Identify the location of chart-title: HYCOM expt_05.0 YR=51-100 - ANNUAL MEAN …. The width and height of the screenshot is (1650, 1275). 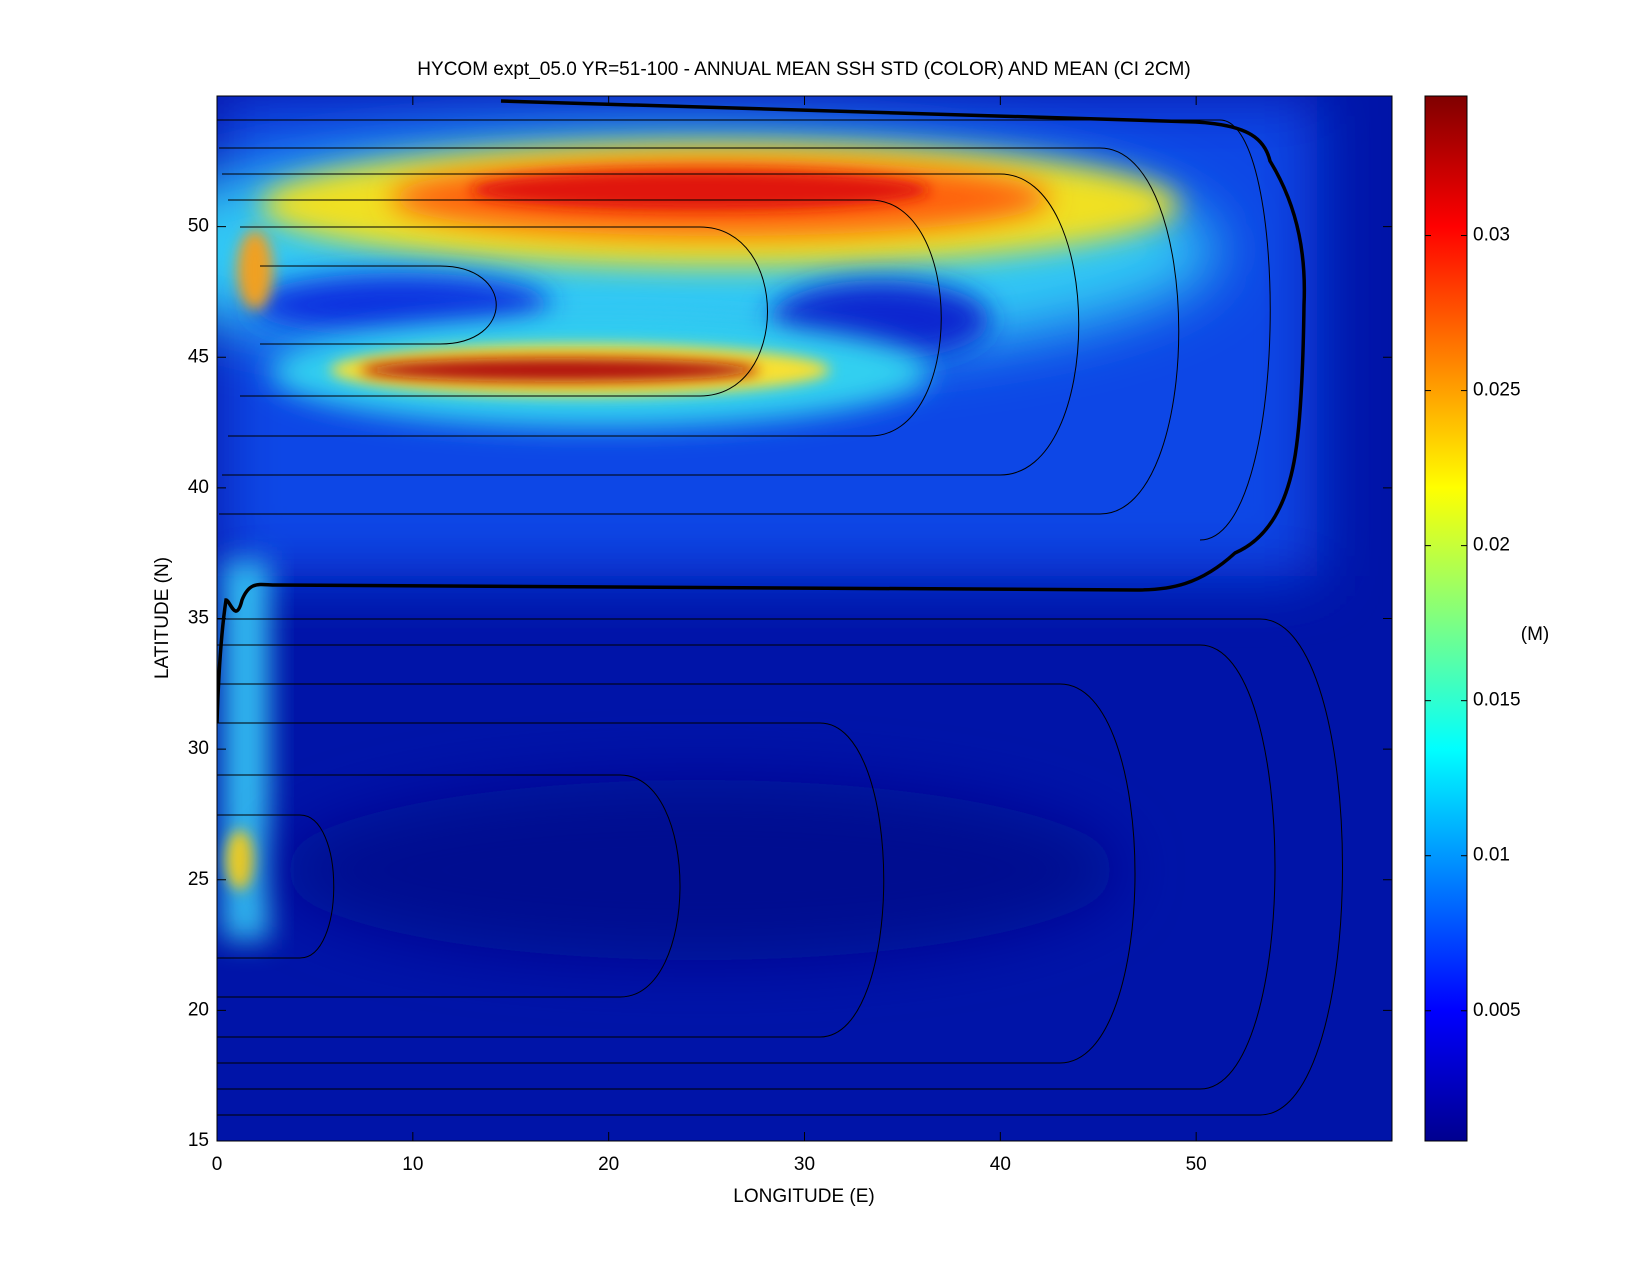
(803, 69).